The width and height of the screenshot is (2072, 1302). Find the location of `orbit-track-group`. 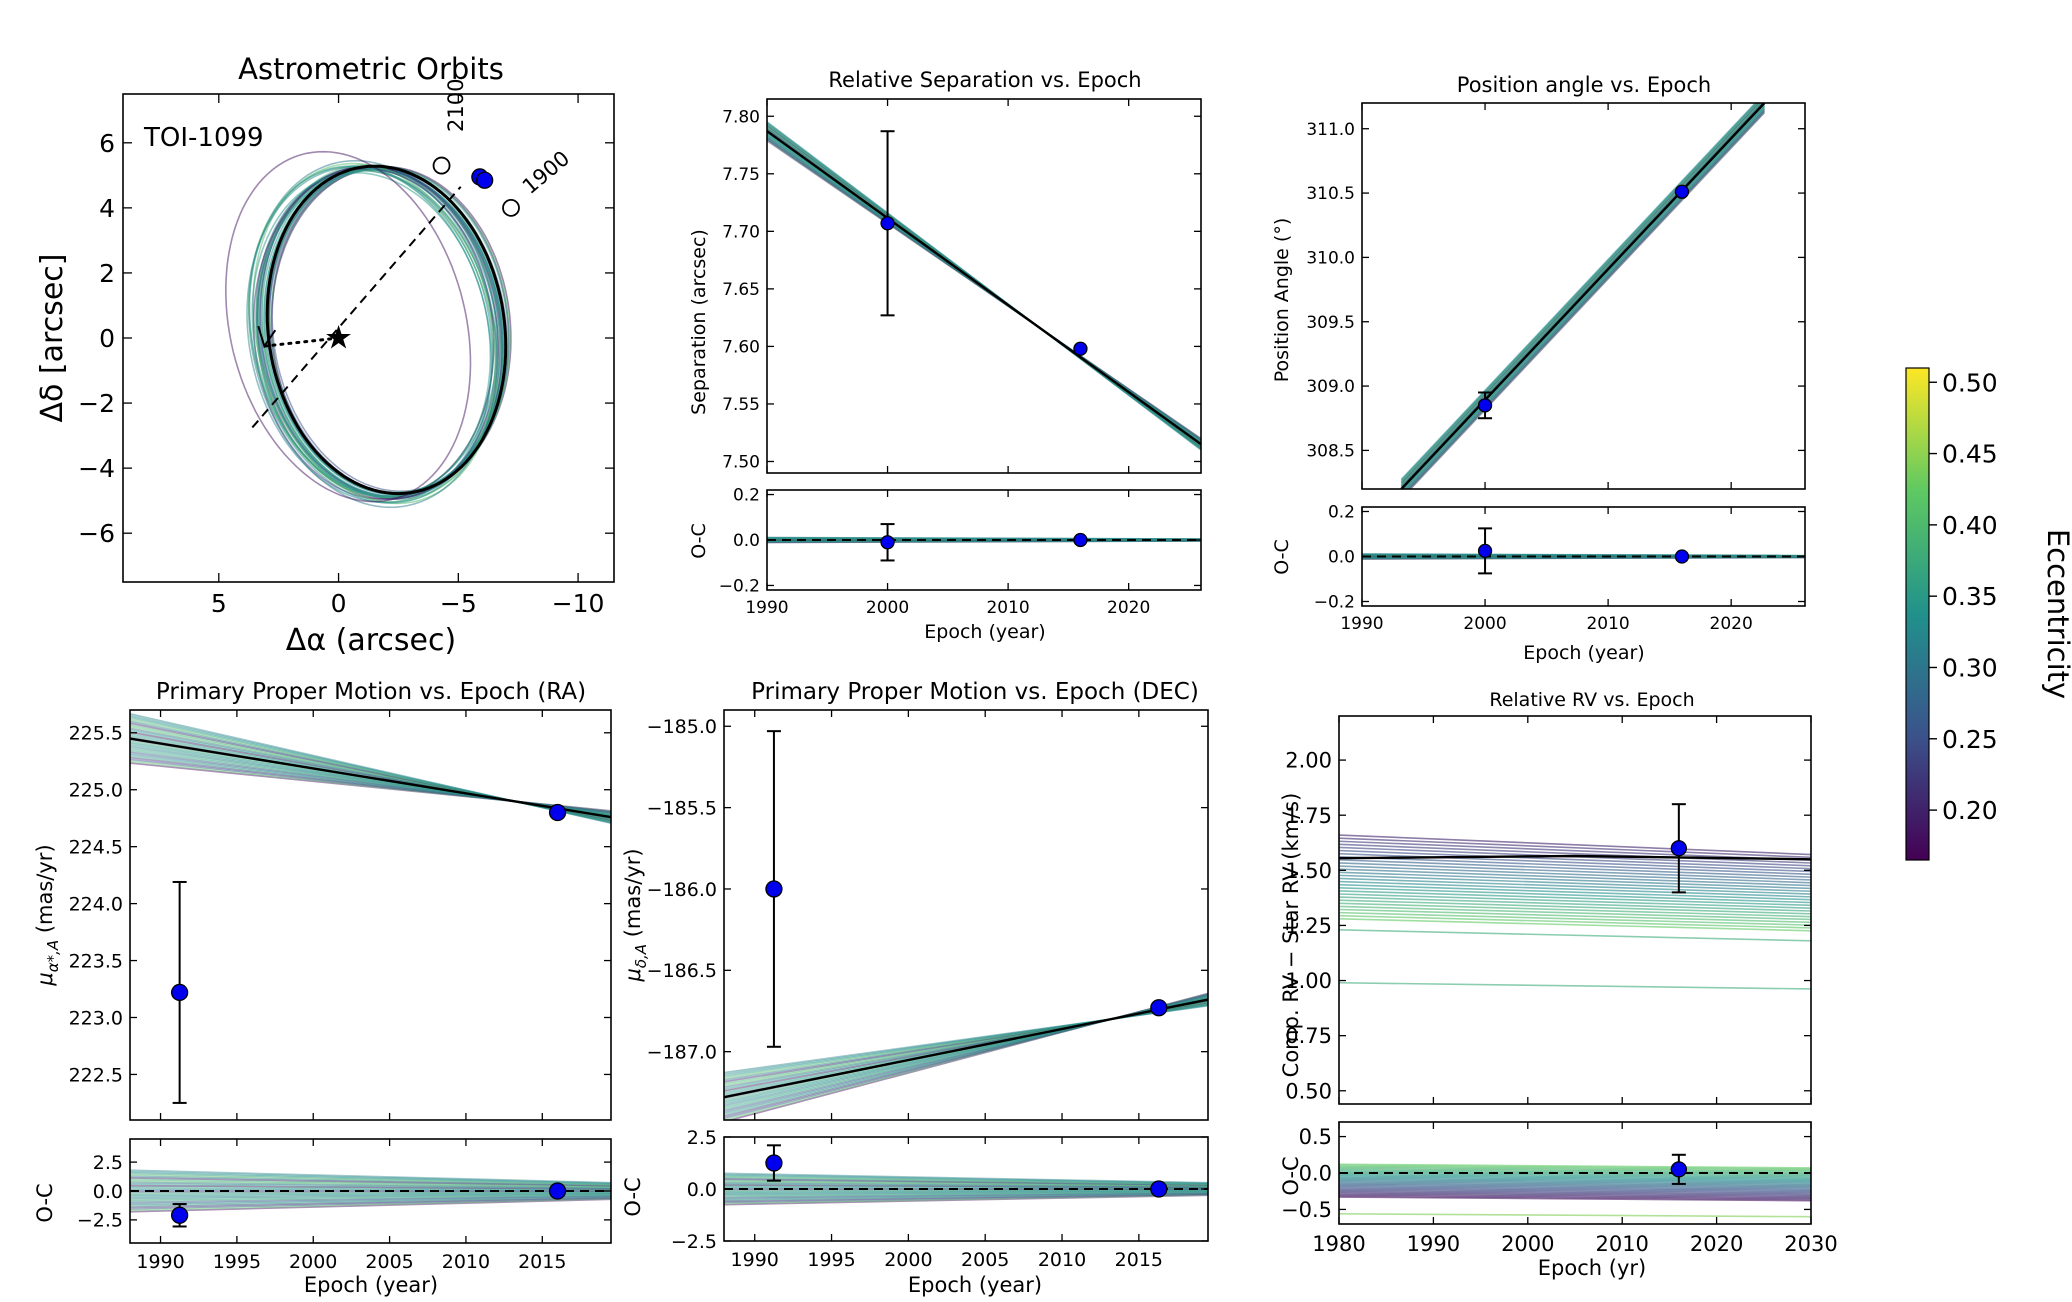

orbit-track-group is located at coordinates (368, 329).